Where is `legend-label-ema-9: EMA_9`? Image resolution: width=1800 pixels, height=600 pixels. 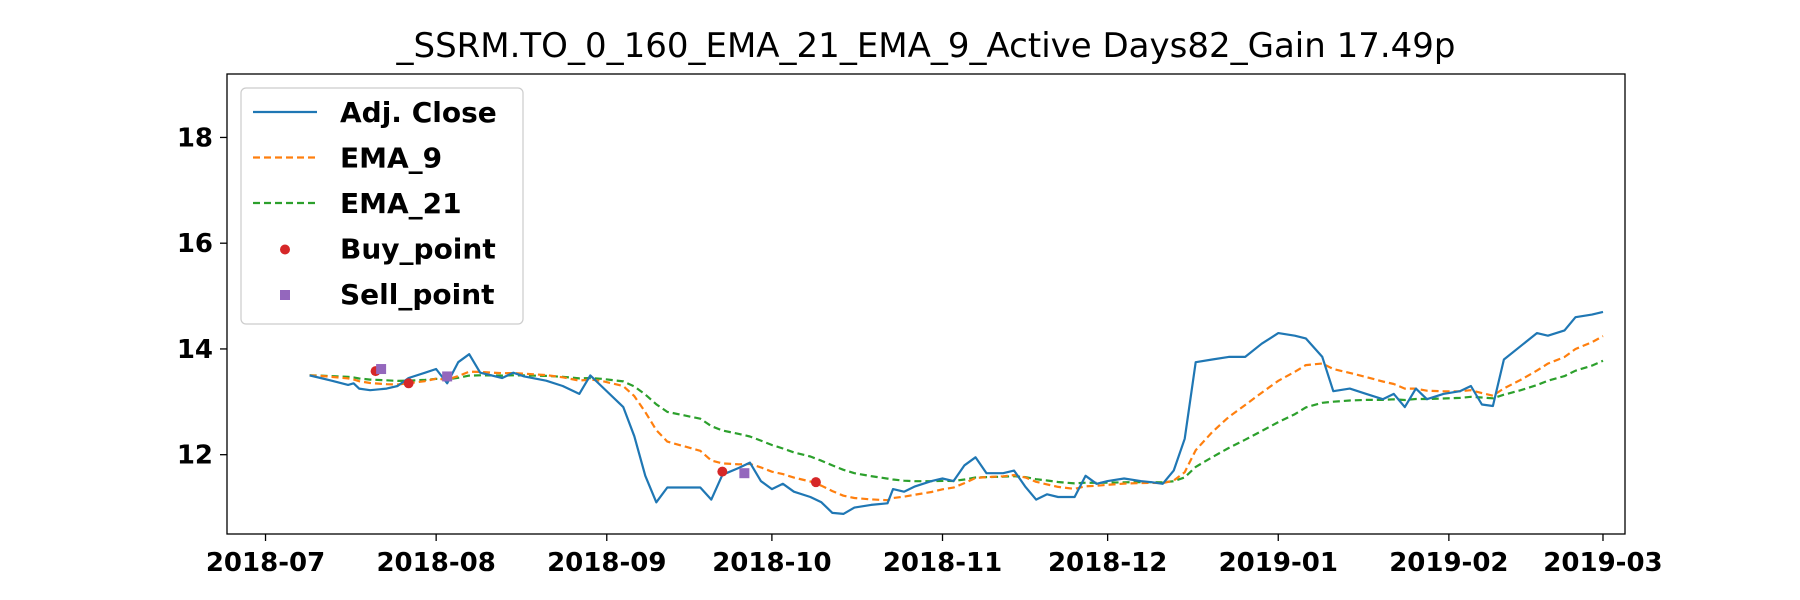 legend-label-ema-9: EMA_9 is located at coordinates (391, 158).